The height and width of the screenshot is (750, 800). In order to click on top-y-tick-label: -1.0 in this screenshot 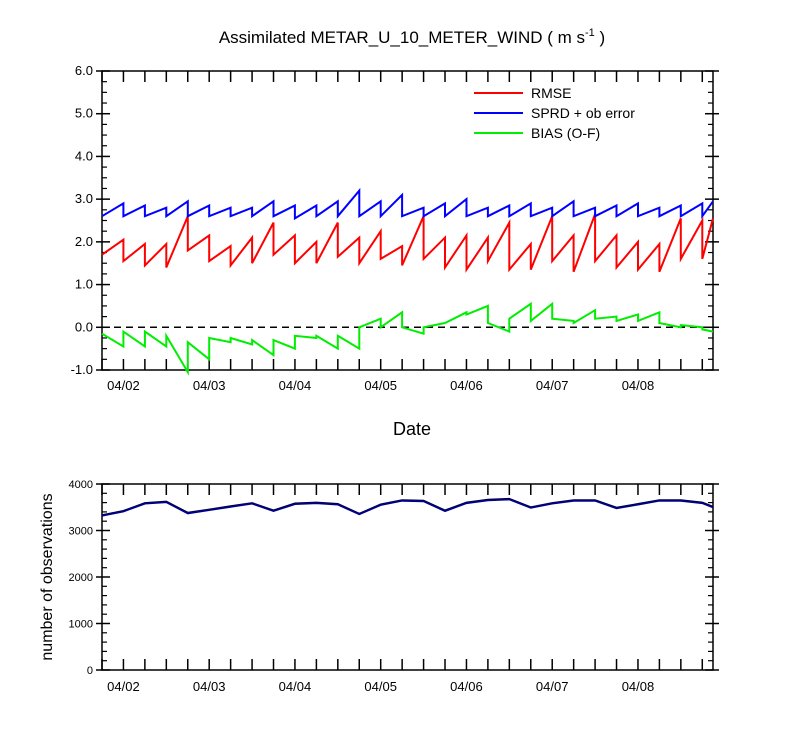, I will do `click(82, 369)`.